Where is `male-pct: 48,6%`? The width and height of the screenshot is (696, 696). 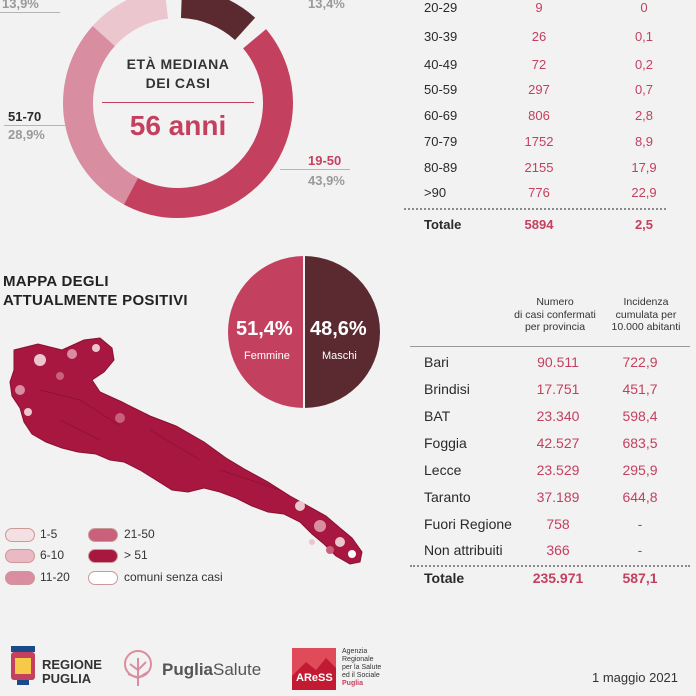 male-pct: 48,6% is located at coordinates (338, 329).